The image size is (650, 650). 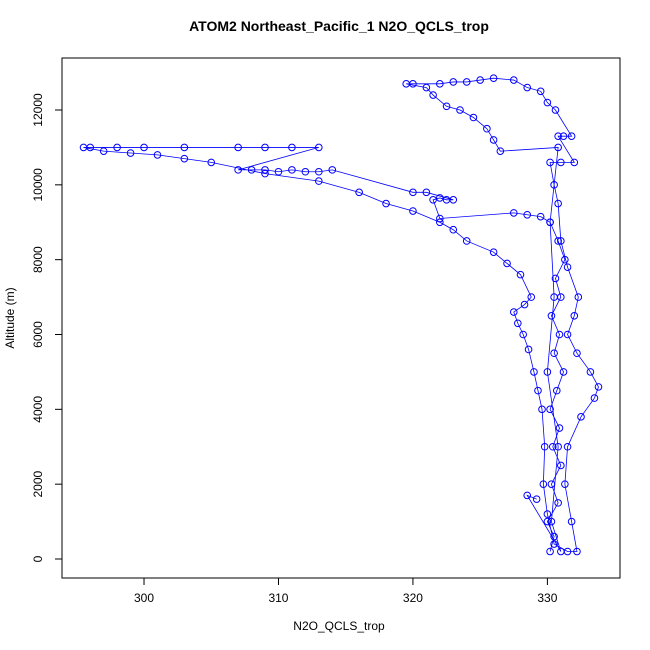 I want to click on x-axis-label: N2O_QCLS_trop, so click(x=339, y=626).